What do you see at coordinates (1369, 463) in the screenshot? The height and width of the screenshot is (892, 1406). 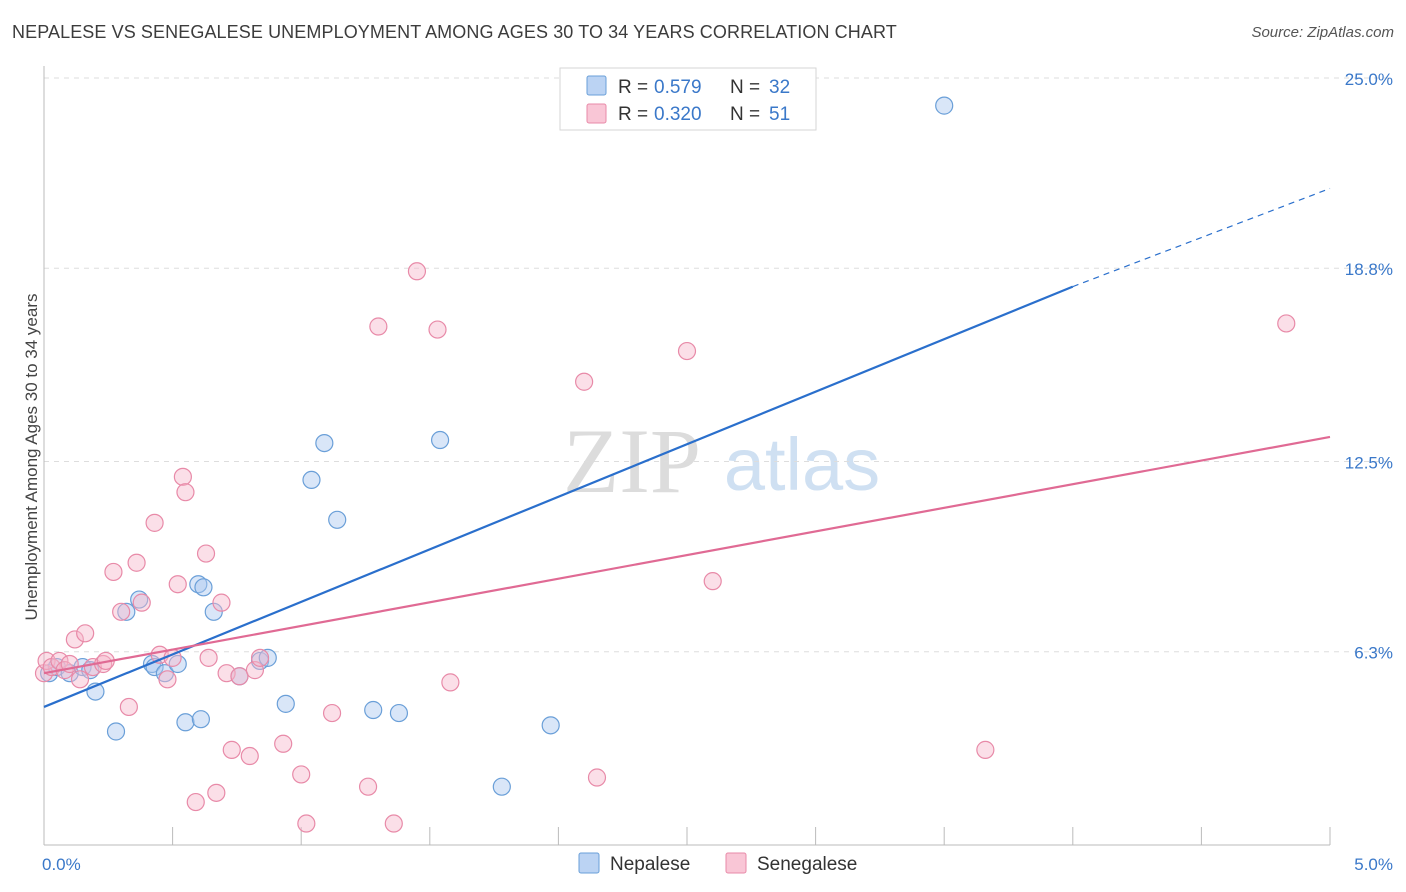 I see `y-tick-label: 12.5%` at bounding box center [1369, 463].